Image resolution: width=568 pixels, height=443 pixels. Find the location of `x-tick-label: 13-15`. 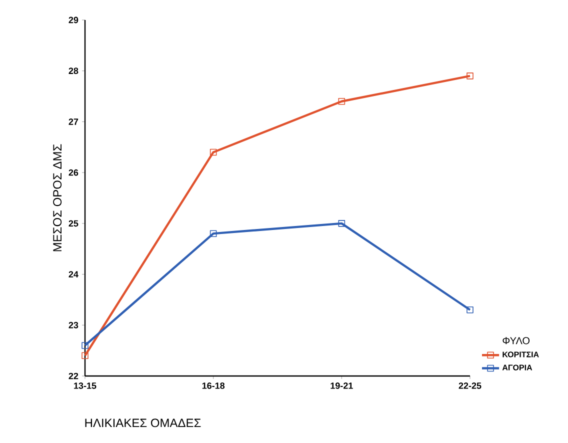

x-tick-label: 13-15 is located at coordinates (85, 385).